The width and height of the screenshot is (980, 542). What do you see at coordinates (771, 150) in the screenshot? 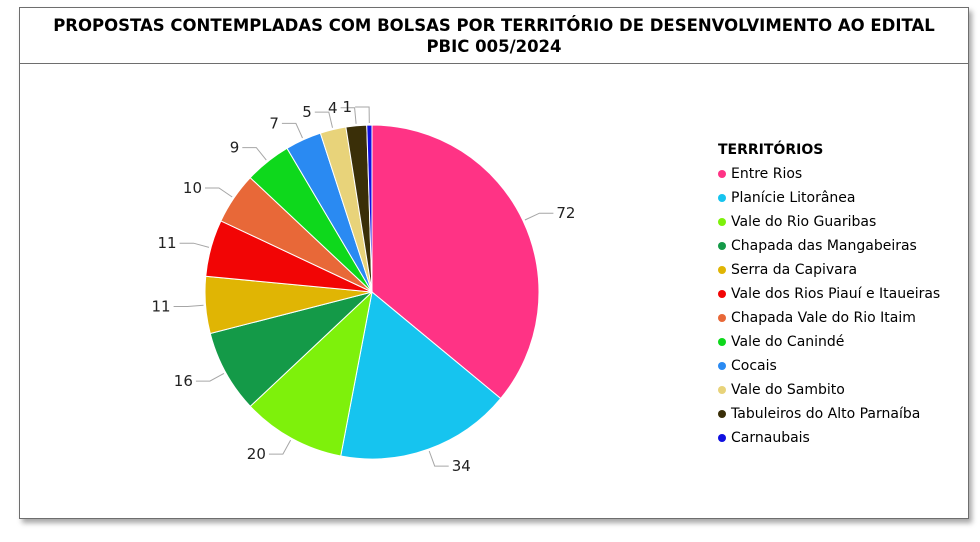
I see `legend-title: TERRITÓRIOS` at bounding box center [771, 150].